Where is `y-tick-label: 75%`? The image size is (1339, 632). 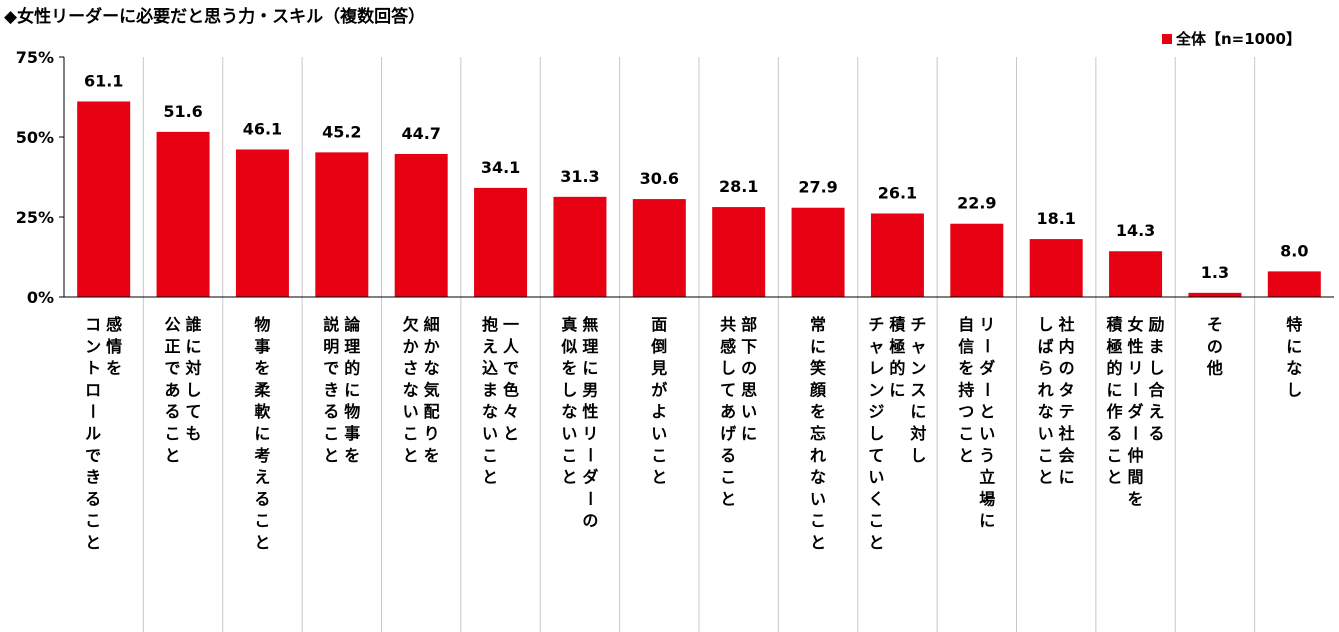
y-tick-label: 75% is located at coordinates (35, 57).